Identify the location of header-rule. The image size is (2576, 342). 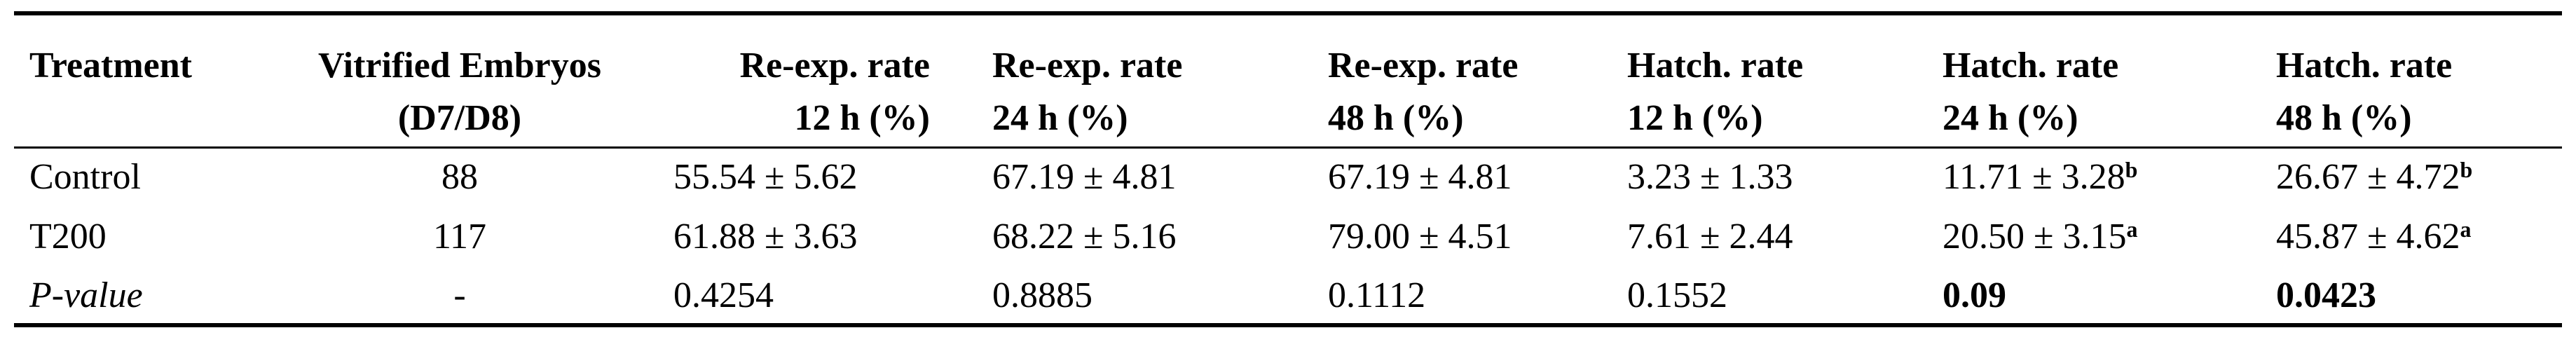
(1288, 147).